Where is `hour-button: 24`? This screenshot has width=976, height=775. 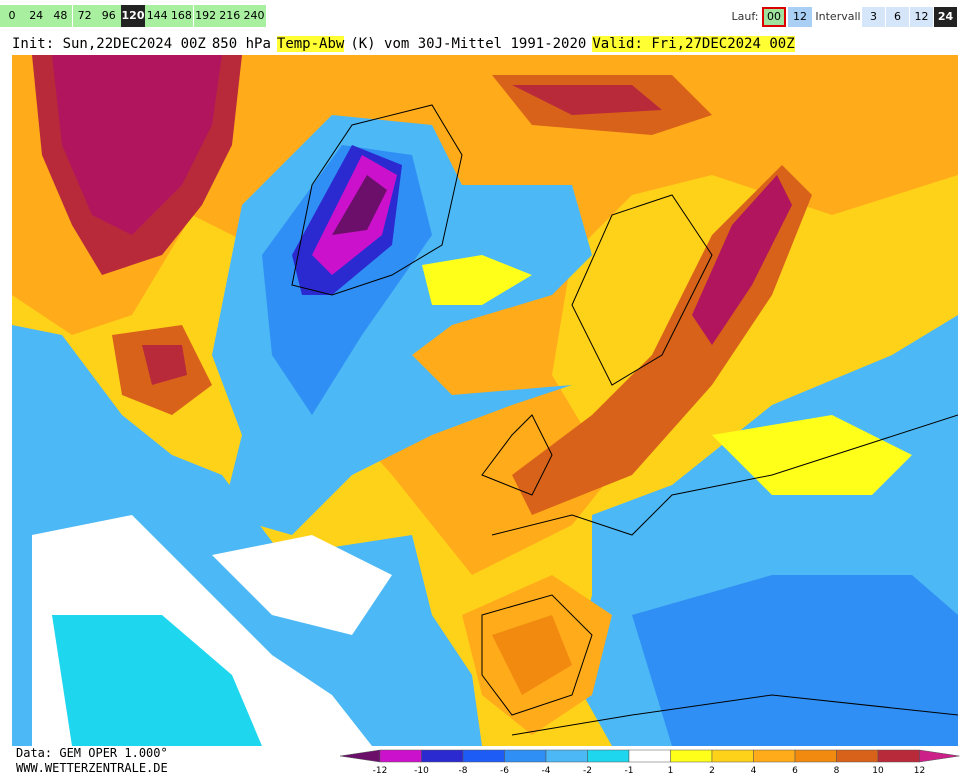
hour-button: 24 is located at coordinates (36, 16).